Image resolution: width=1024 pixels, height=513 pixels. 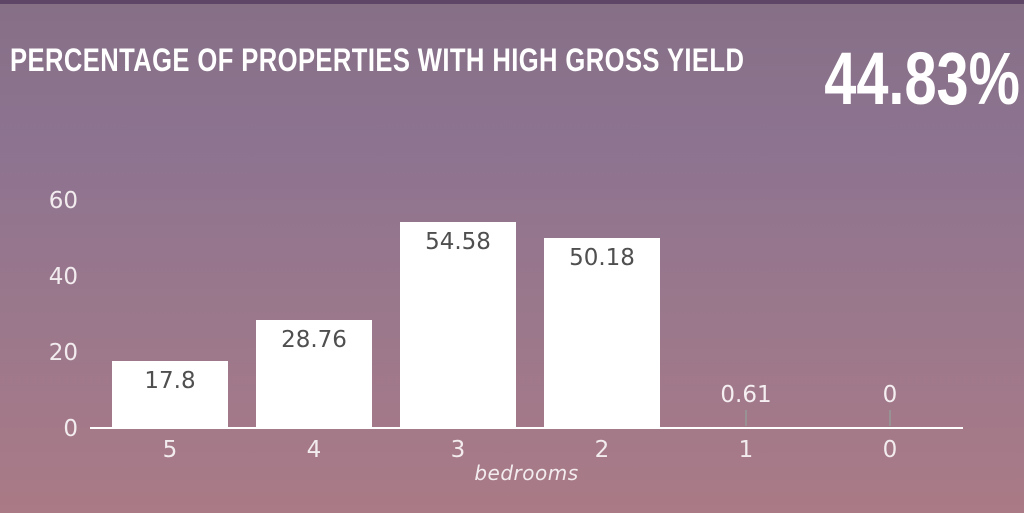 What do you see at coordinates (746, 450) in the screenshot?
I see `x-tick-label: 1` at bounding box center [746, 450].